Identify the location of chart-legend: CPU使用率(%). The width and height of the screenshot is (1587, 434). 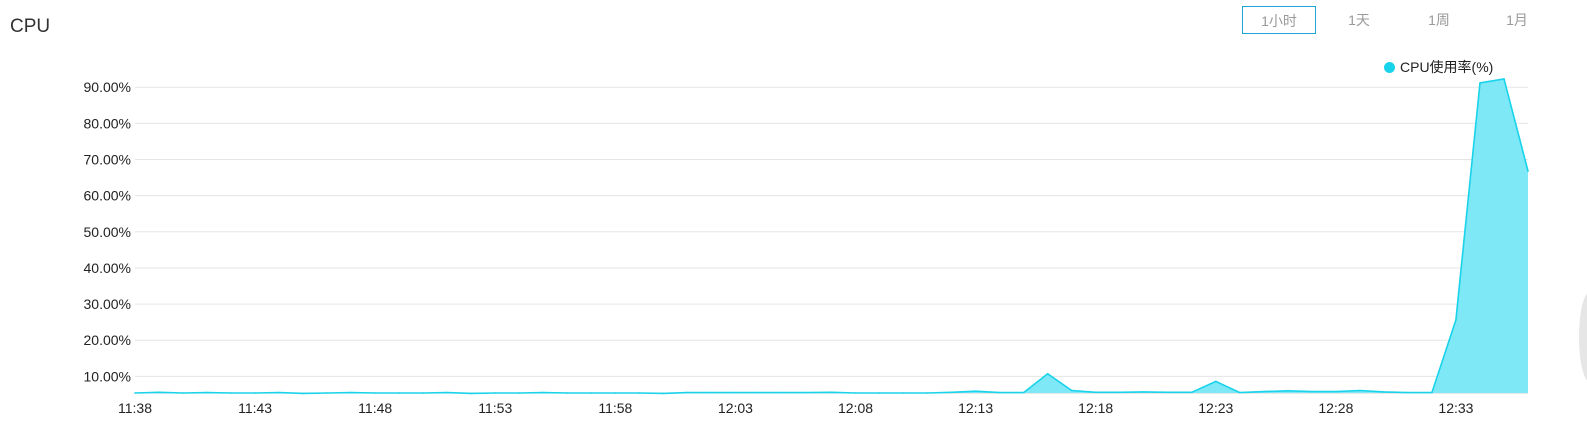
(1438, 67).